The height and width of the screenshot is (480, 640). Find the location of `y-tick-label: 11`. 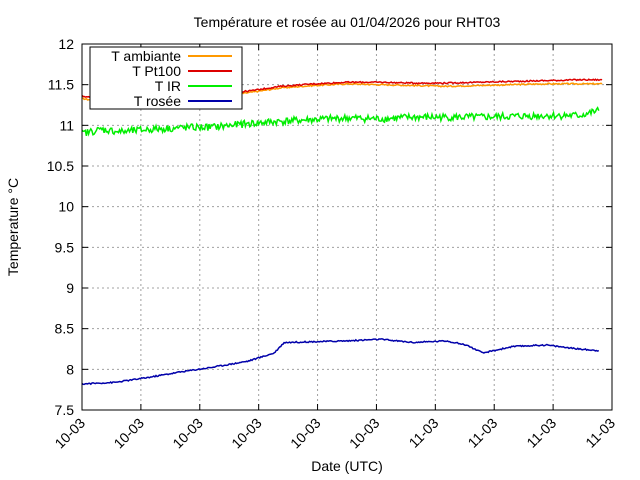

y-tick-label: 11 is located at coordinates (66, 125).